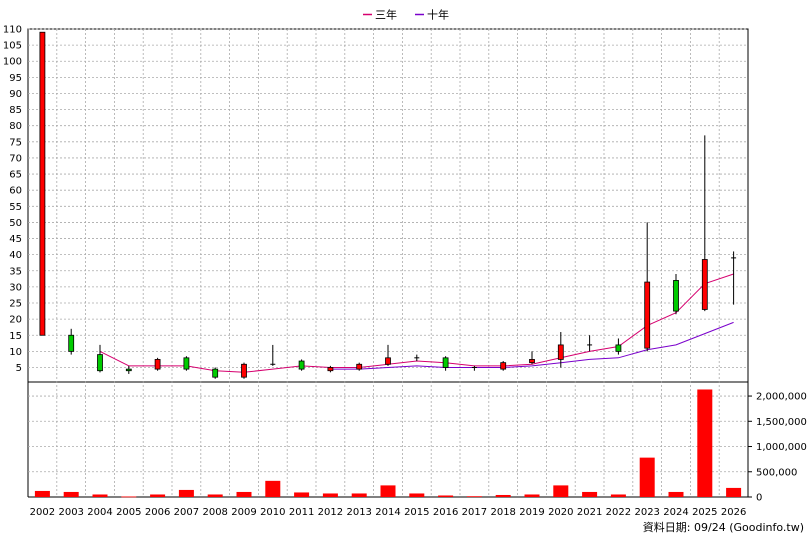 The height and width of the screenshot is (540, 808). I want to click on price-tick-label: 40, so click(15, 255).